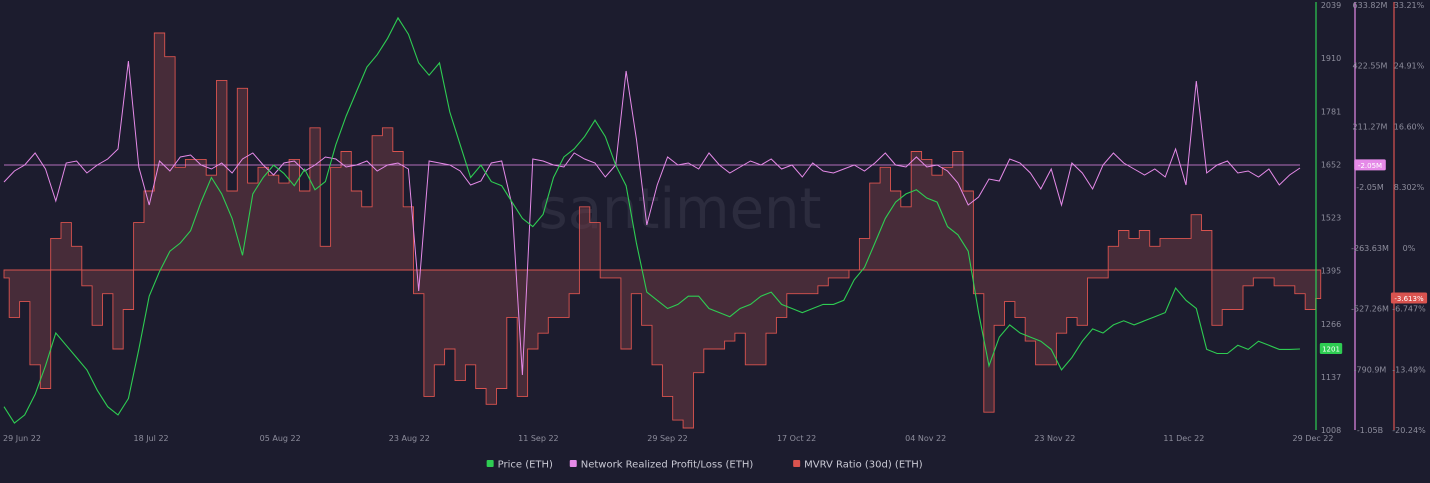  What do you see at coordinates (796, 438) in the screenshot?
I see `x-tick-label: 17 Oct 22` at bounding box center [796, 438].